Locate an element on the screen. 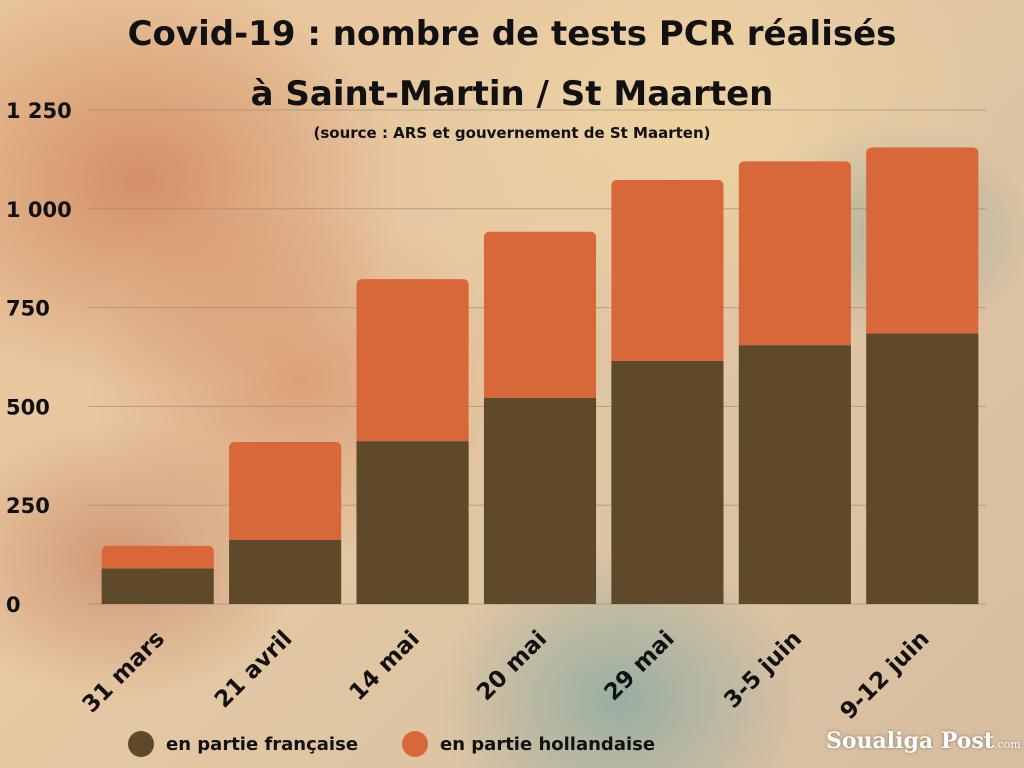 The width and height of the screenshot is (1024, 768). legend-label-dutch: en partie hollandaise is located at coordinates (548, 744).